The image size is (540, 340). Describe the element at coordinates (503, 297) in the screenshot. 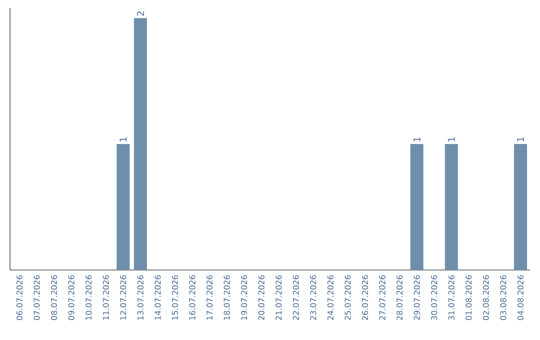

I see `x-tick-label: 03.08.2026` at that location.